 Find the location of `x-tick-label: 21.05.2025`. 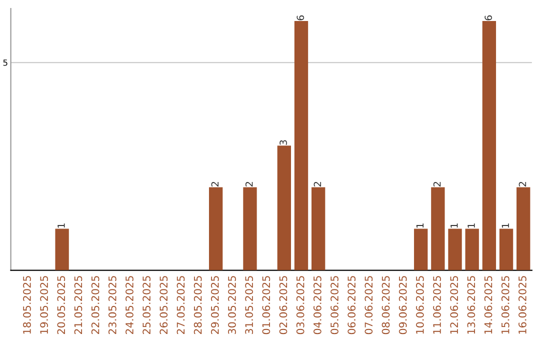

x-tick-label: 21.05.2025 is located at coordinates (78, 305).